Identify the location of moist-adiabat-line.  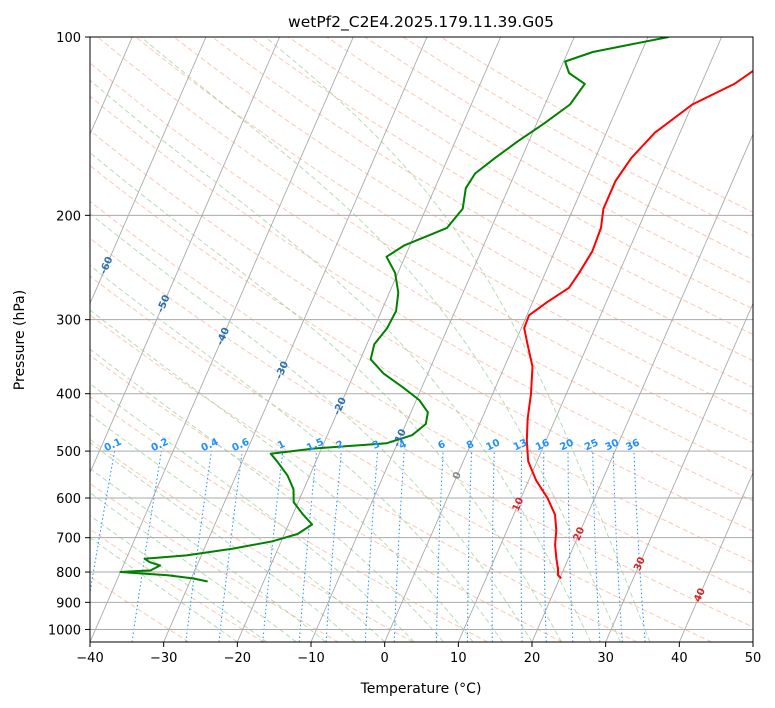
(223, 541).